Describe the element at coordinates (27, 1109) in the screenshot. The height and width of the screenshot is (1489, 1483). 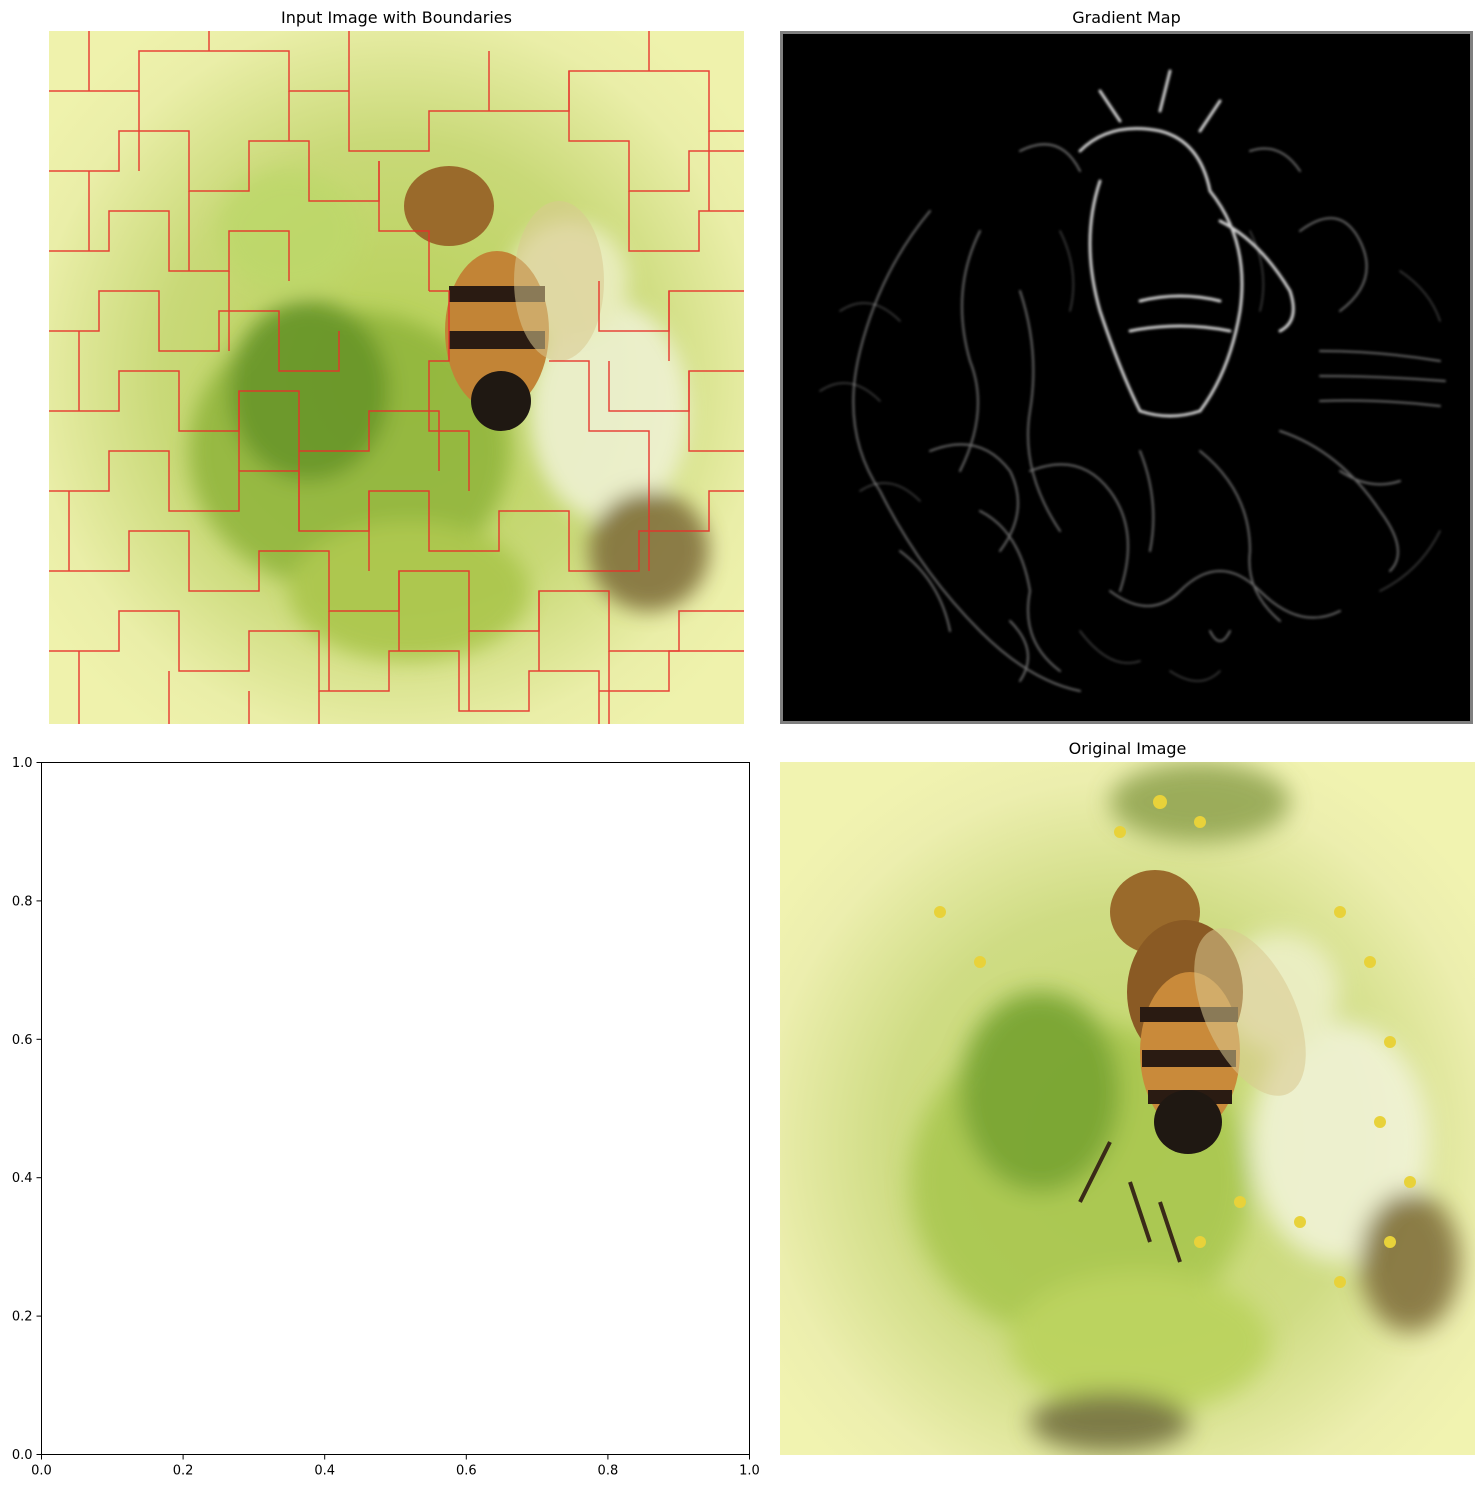
I see `y-axis: 0.0 0.2 0.4 0.6 0.8 1.0` at that location.